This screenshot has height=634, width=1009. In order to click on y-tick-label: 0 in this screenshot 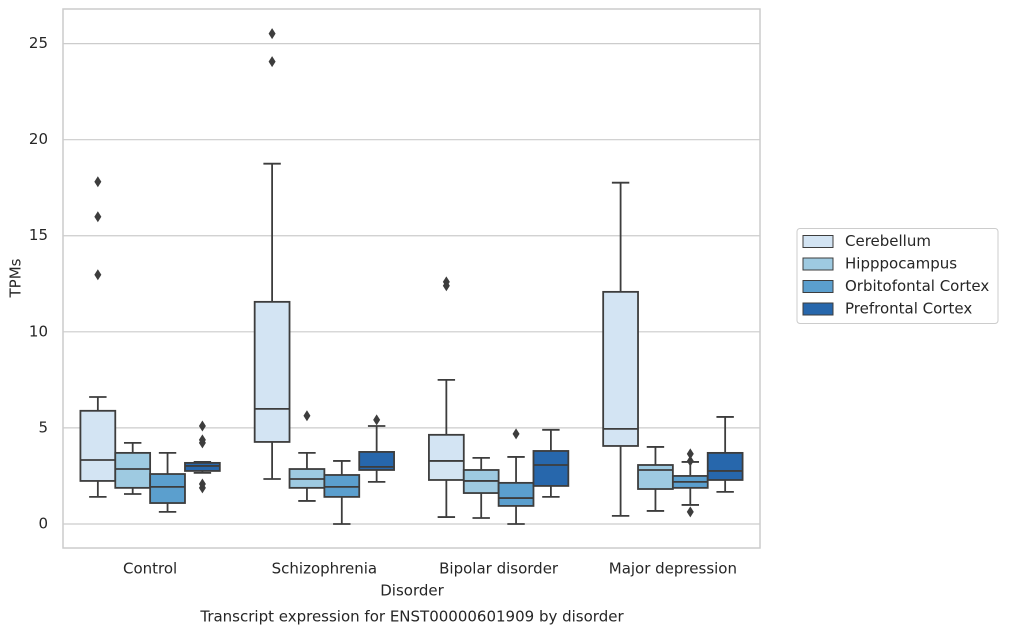, I will do `click(43, 523)`.